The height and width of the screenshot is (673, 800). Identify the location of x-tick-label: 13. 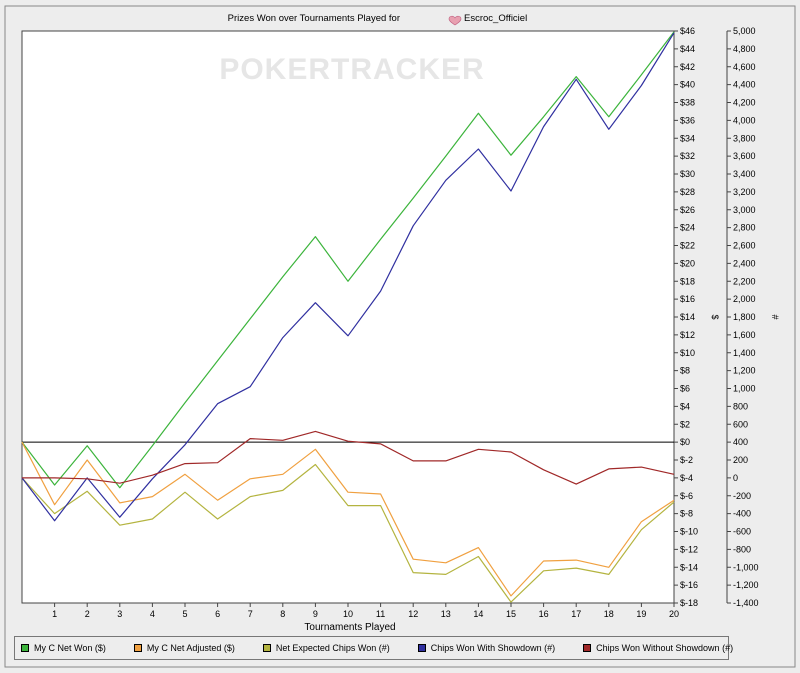
(446, 614).